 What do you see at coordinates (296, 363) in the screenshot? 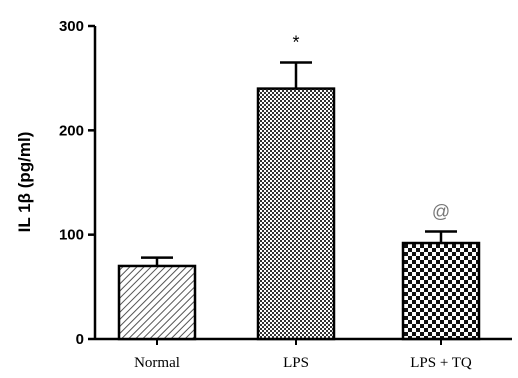
I see `x-tick-label: LPS` at bounding box center [296, 363].